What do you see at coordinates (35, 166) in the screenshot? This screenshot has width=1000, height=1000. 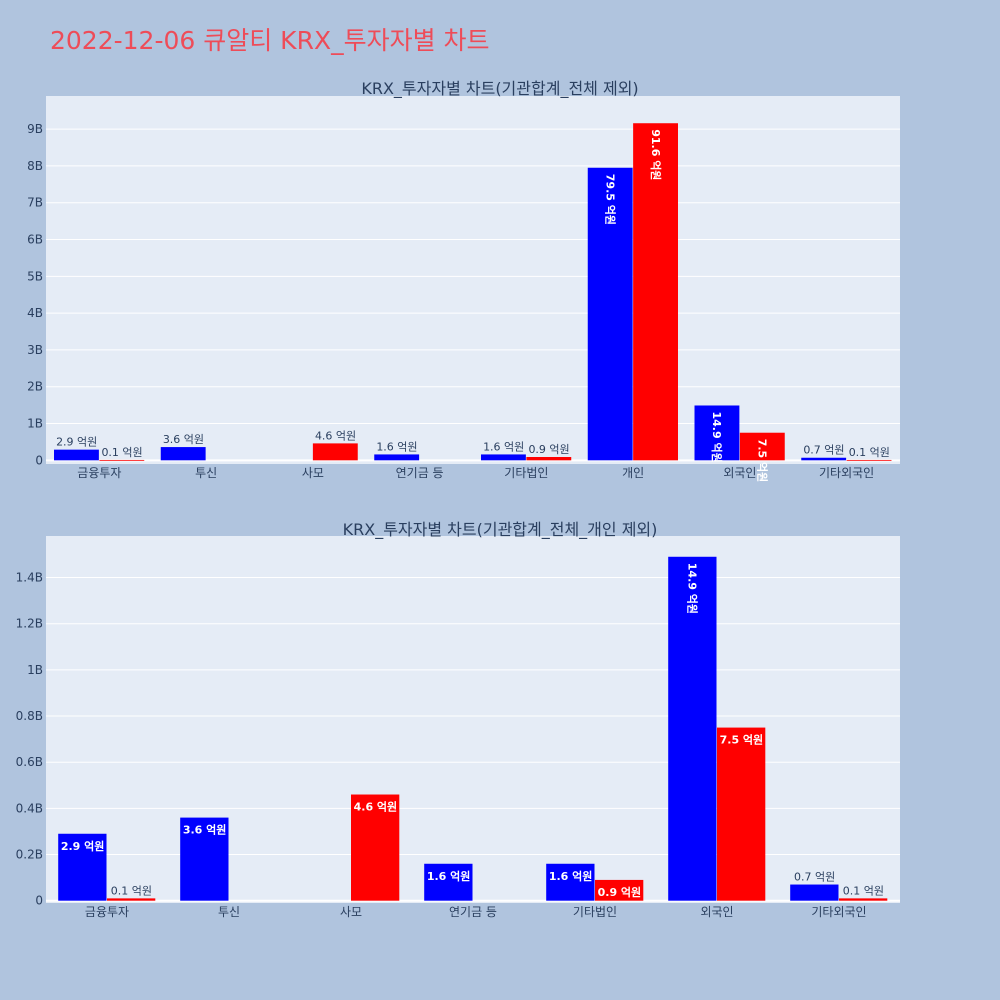 I see `y-tick-label: 8B` at bounding box center [35, 166].